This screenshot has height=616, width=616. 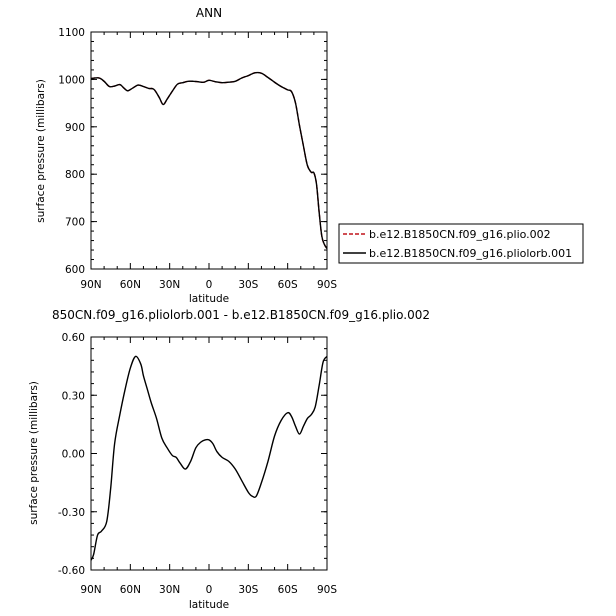 I want to click on y-tick-label: 0.30, so click(x=73, y=396).